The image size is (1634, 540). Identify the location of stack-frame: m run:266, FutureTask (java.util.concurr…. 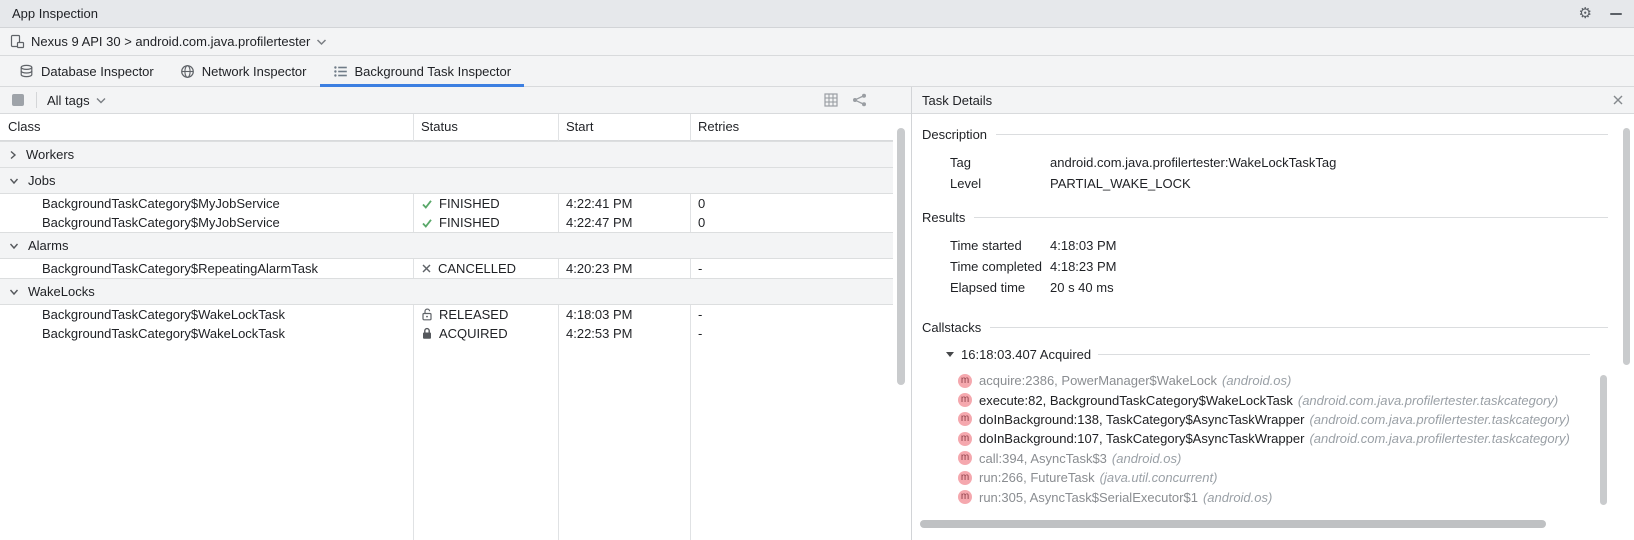
(1273, 477).